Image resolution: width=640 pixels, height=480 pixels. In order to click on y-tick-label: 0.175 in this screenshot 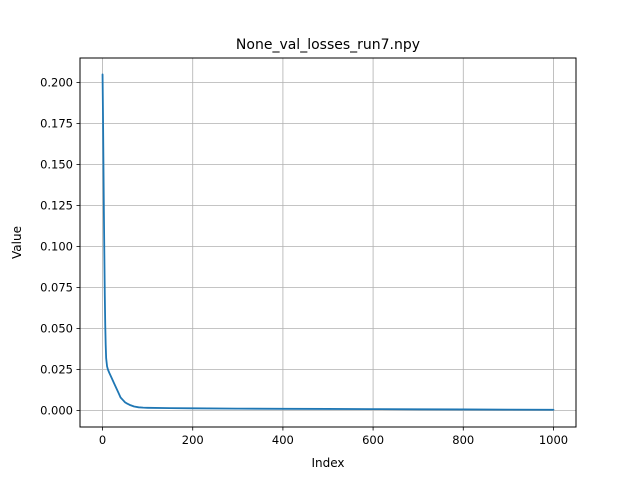, I will do `click(56, 124)`.